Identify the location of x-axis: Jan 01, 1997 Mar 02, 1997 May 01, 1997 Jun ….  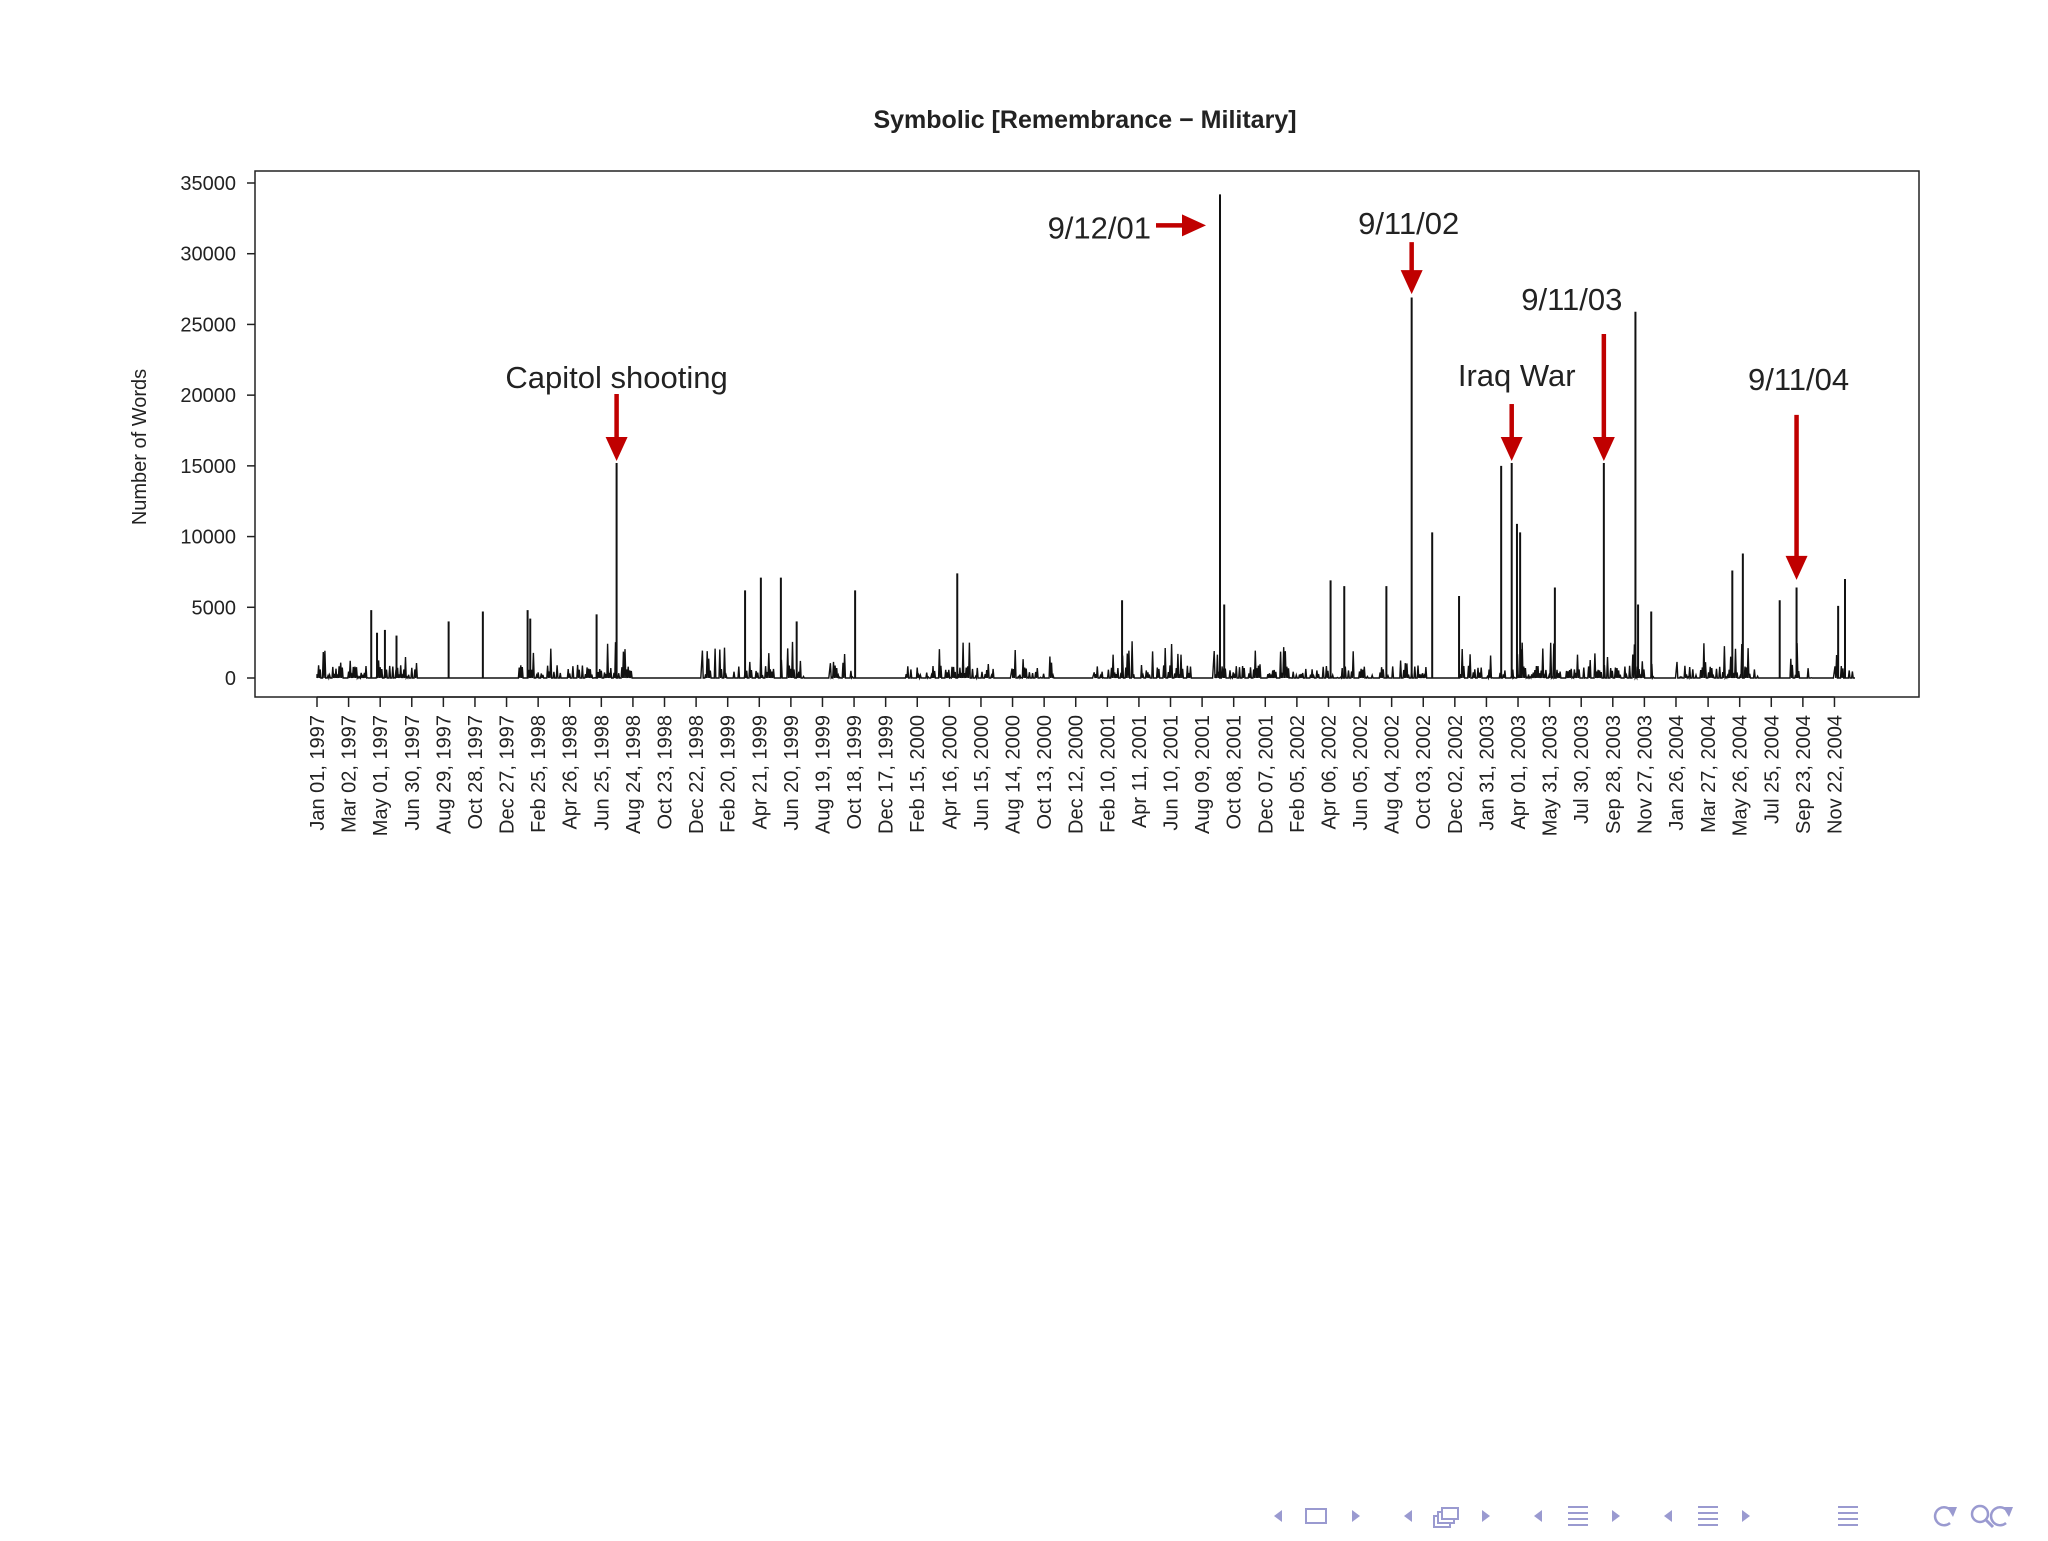
(1076, 766).